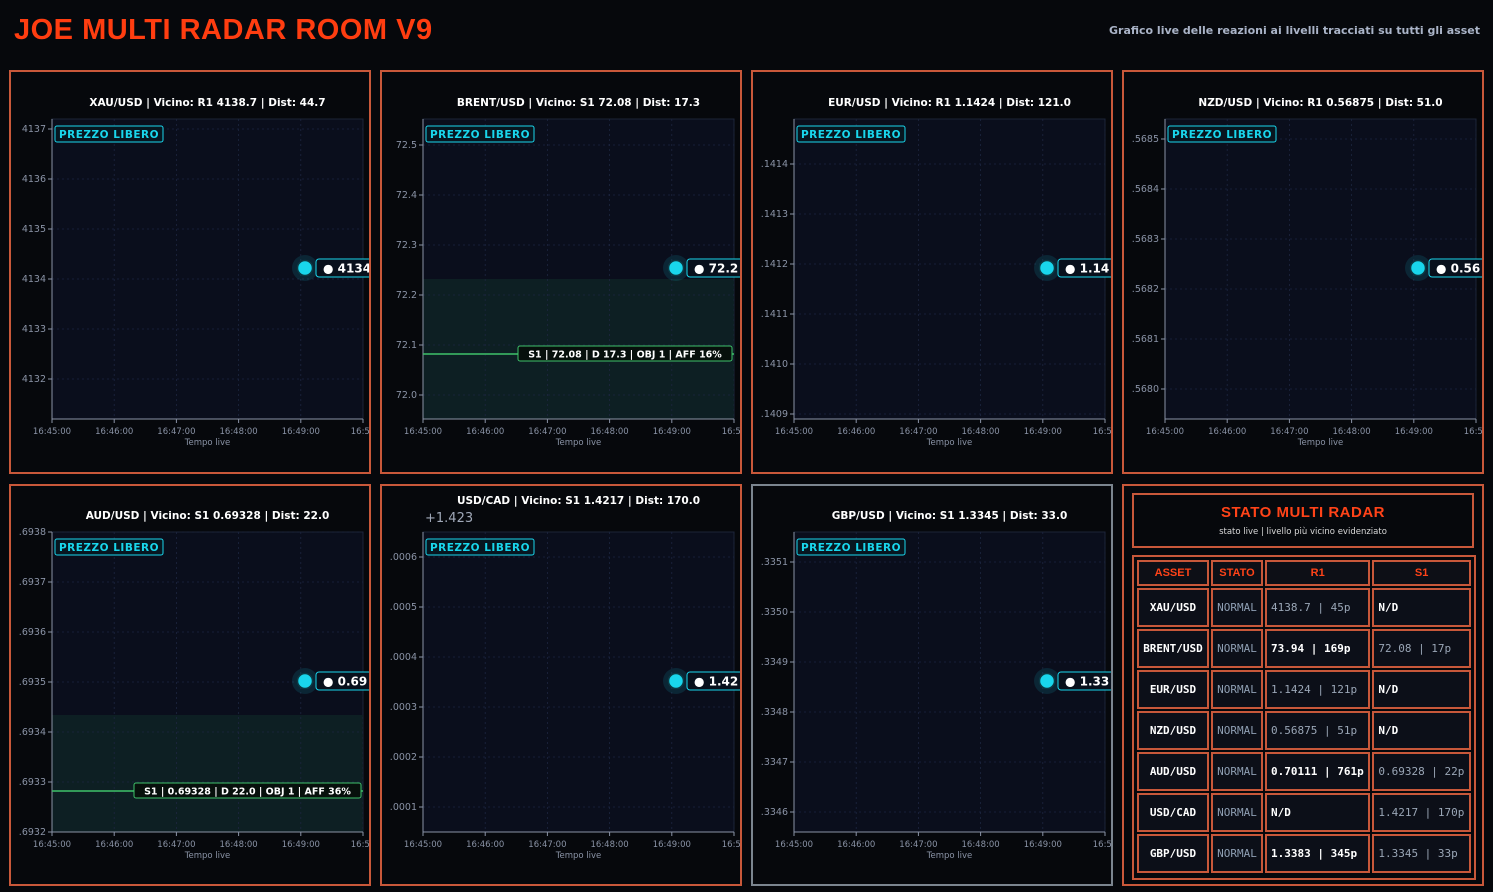  I want to click on y-tick-label: .3351, so click(774, 562).